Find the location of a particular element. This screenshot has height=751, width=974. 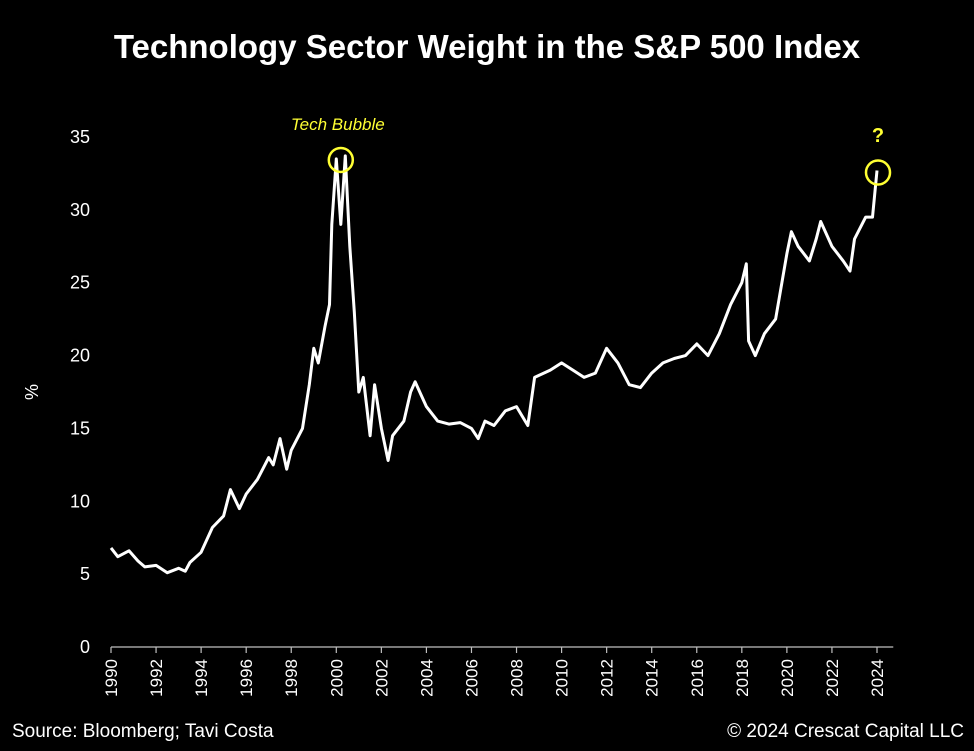

y-tick-label: 10 is located at coordinates (80, 501).